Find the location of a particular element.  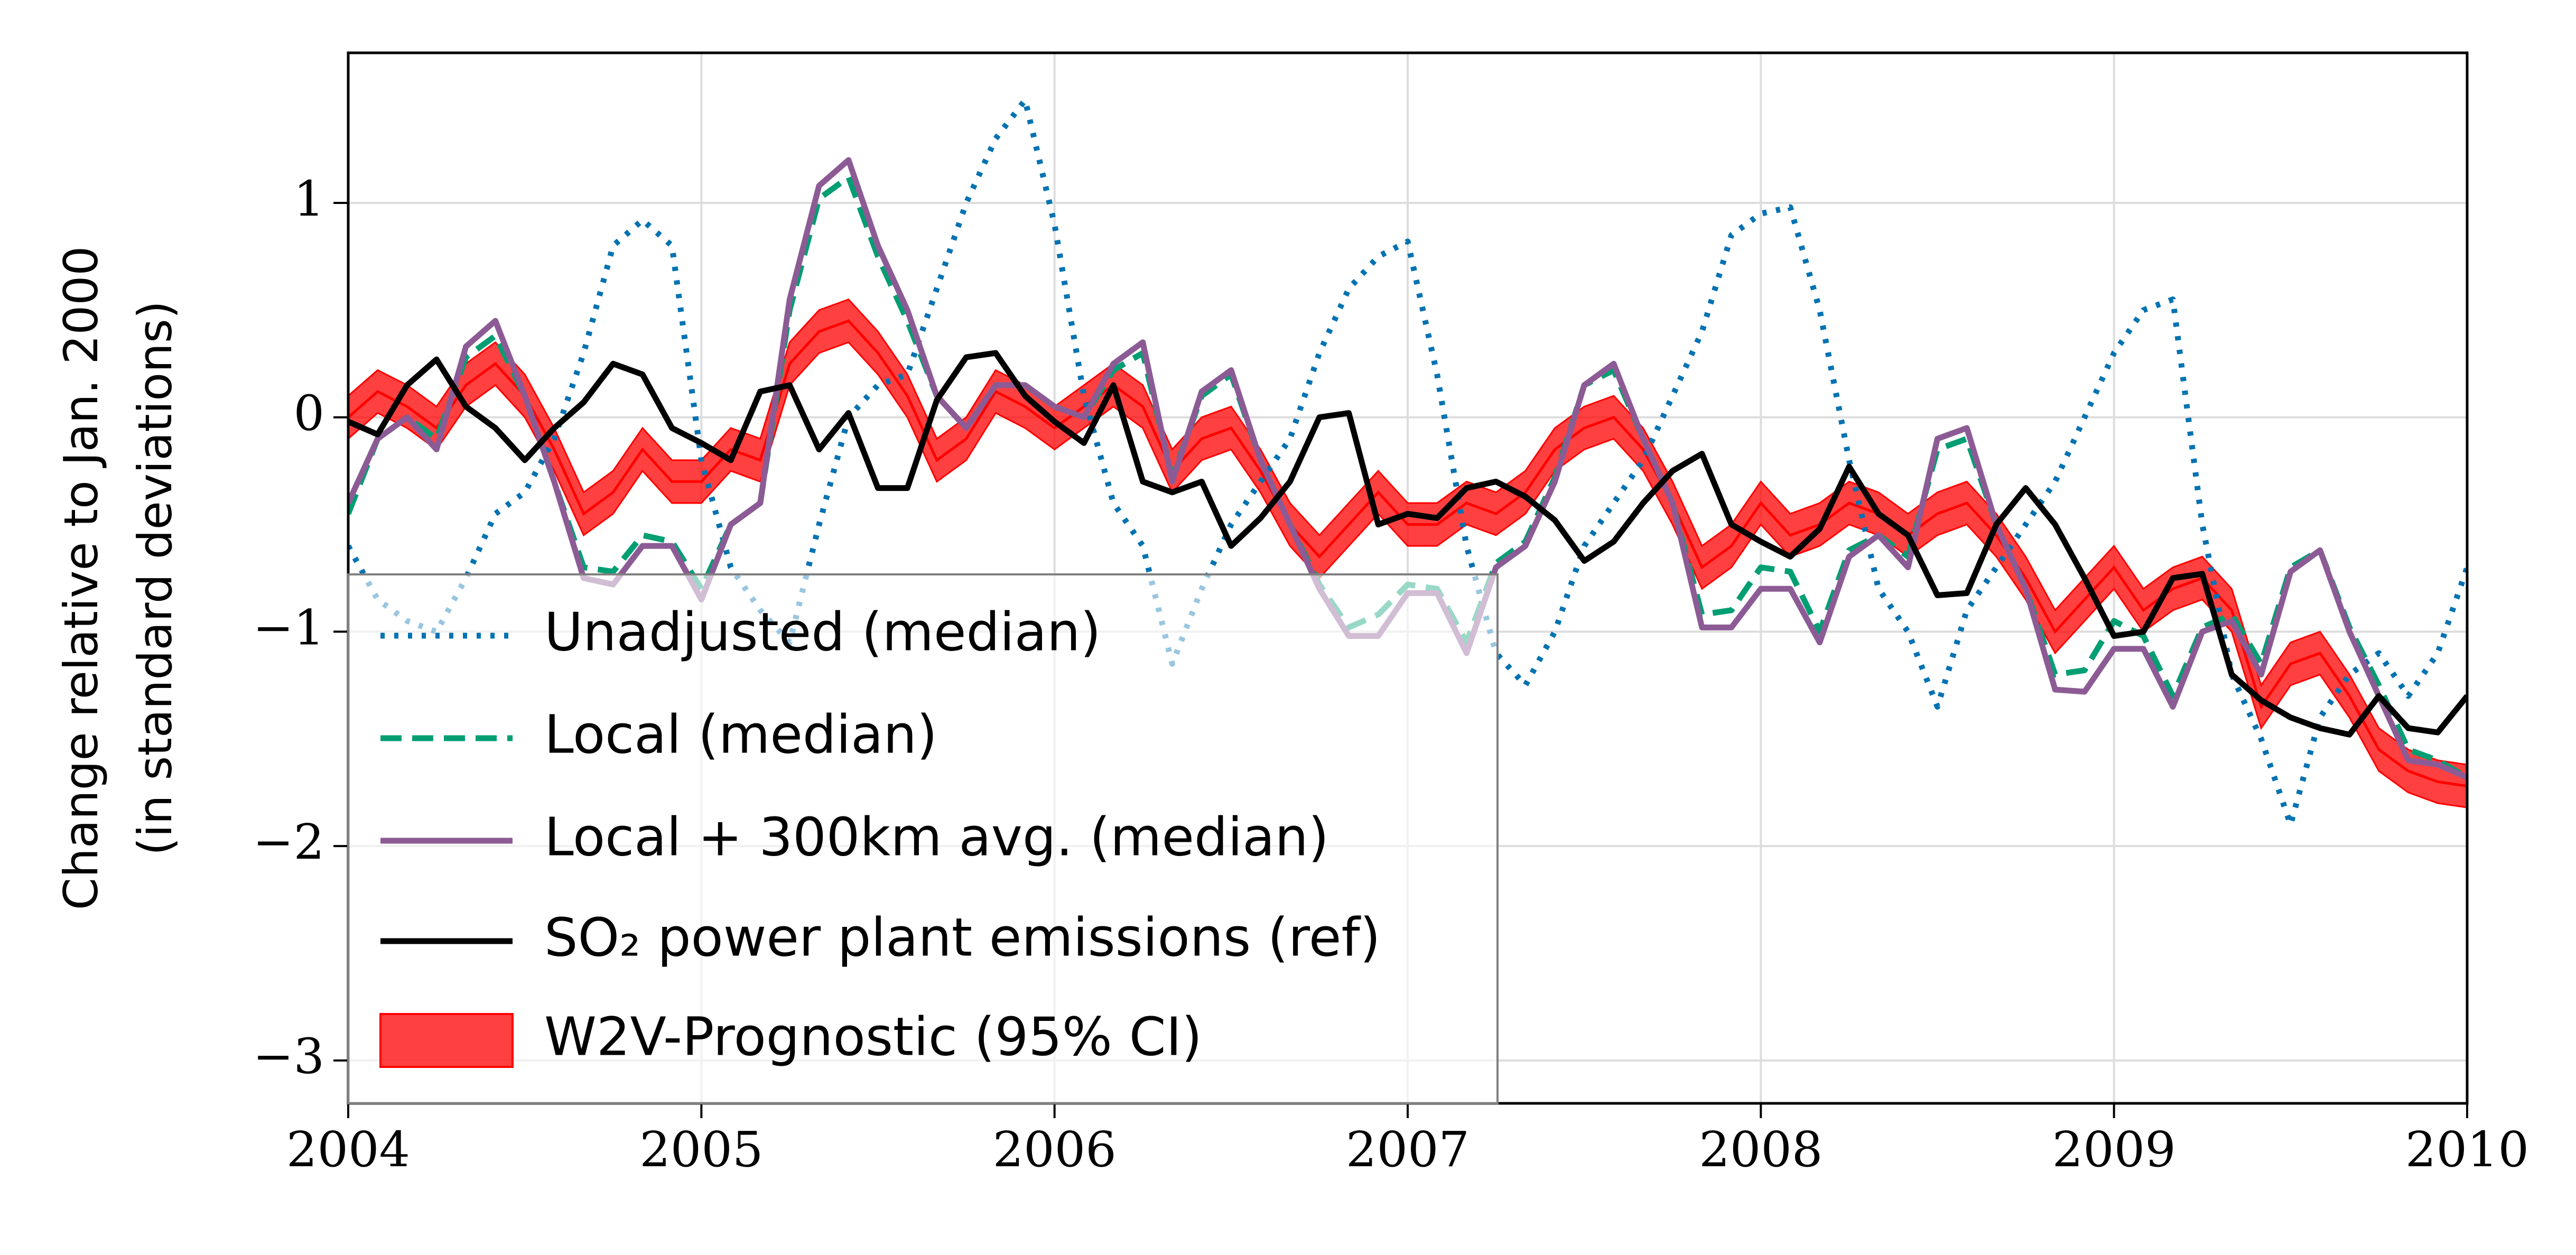

legend-label: SO₂ power plant emissions (ref) is located at coordinates (962, 937).